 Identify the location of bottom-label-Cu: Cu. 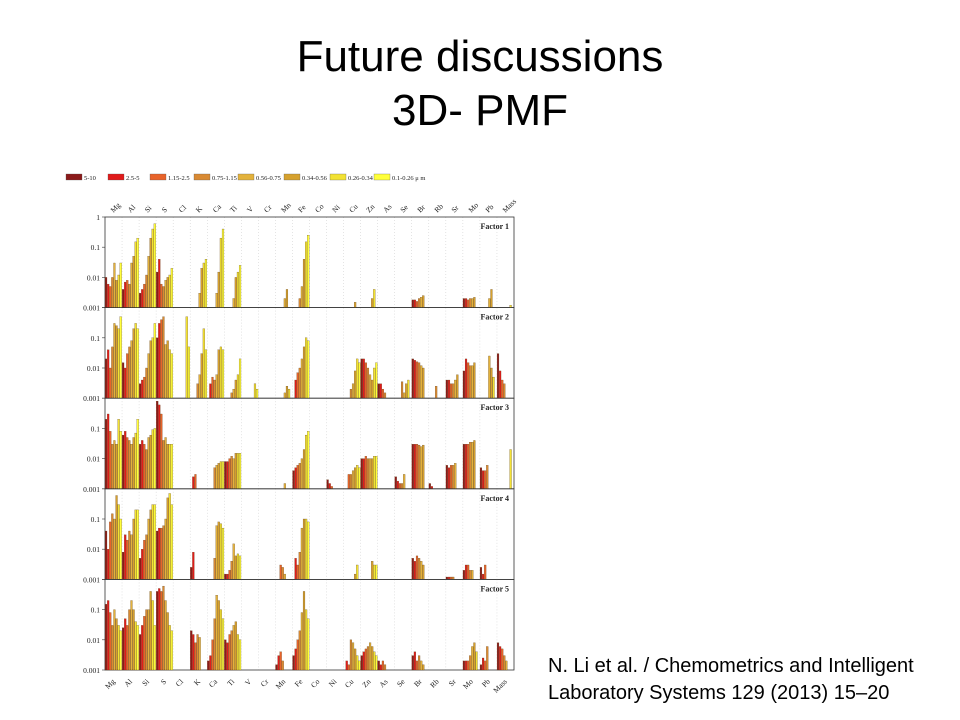
(349, 683).